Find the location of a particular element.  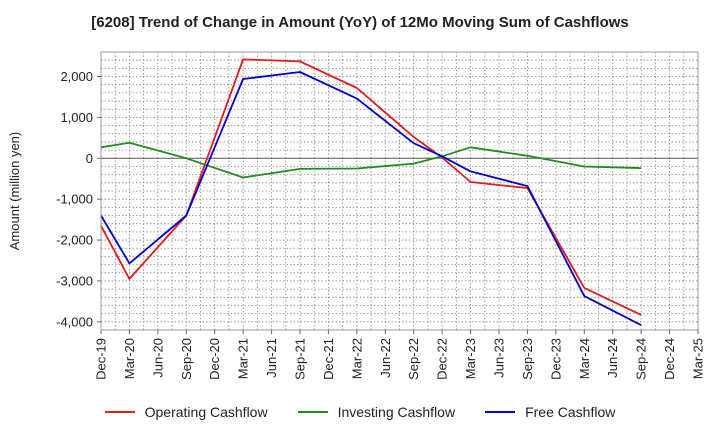

x-tick-label: Mar-20 is located at coordinates (129, 358).